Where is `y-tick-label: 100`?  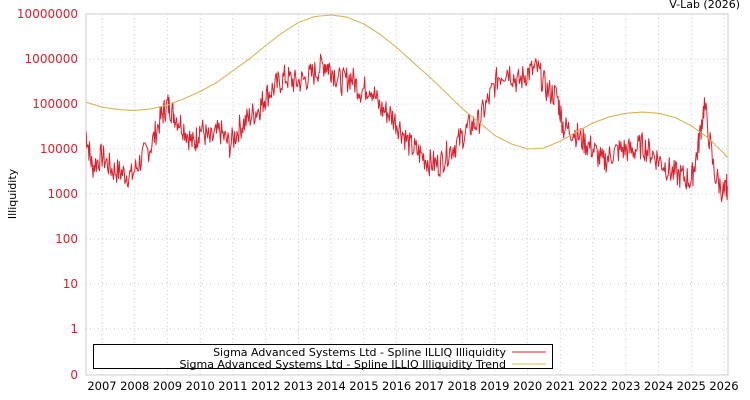
y-tick-label: 100 is located at coordinates (66, 239).